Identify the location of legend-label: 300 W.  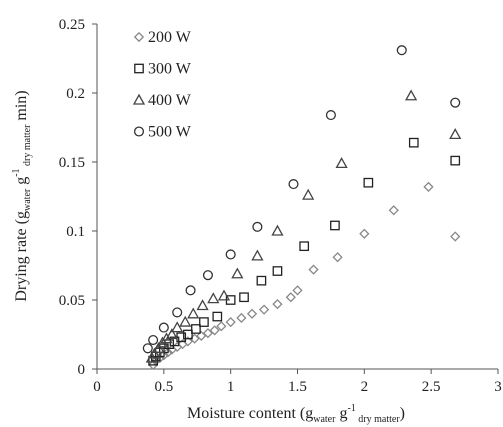
(170, 69).